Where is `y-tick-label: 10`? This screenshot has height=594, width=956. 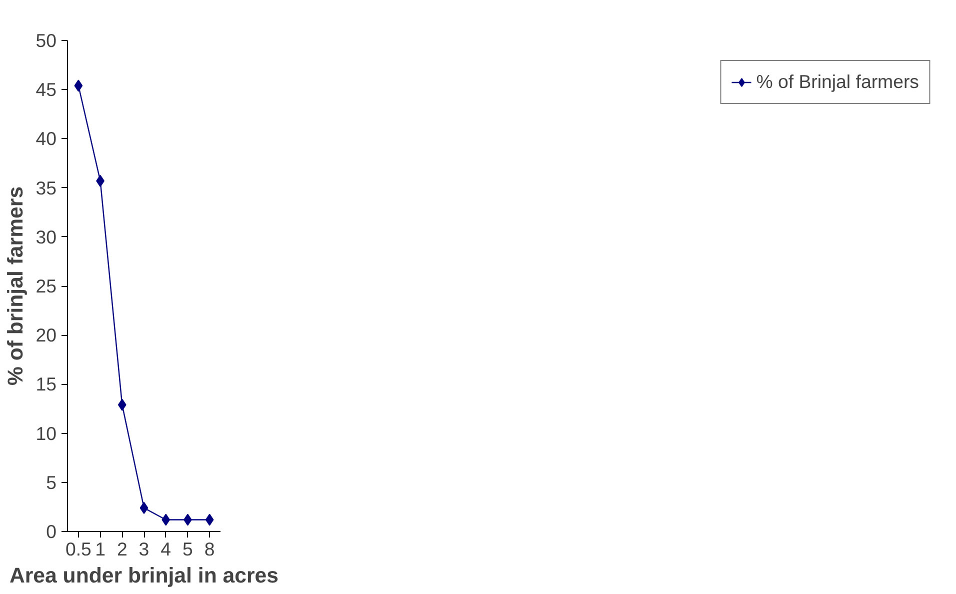 y-tick-label: 10 is located at coordinates (46, 433).